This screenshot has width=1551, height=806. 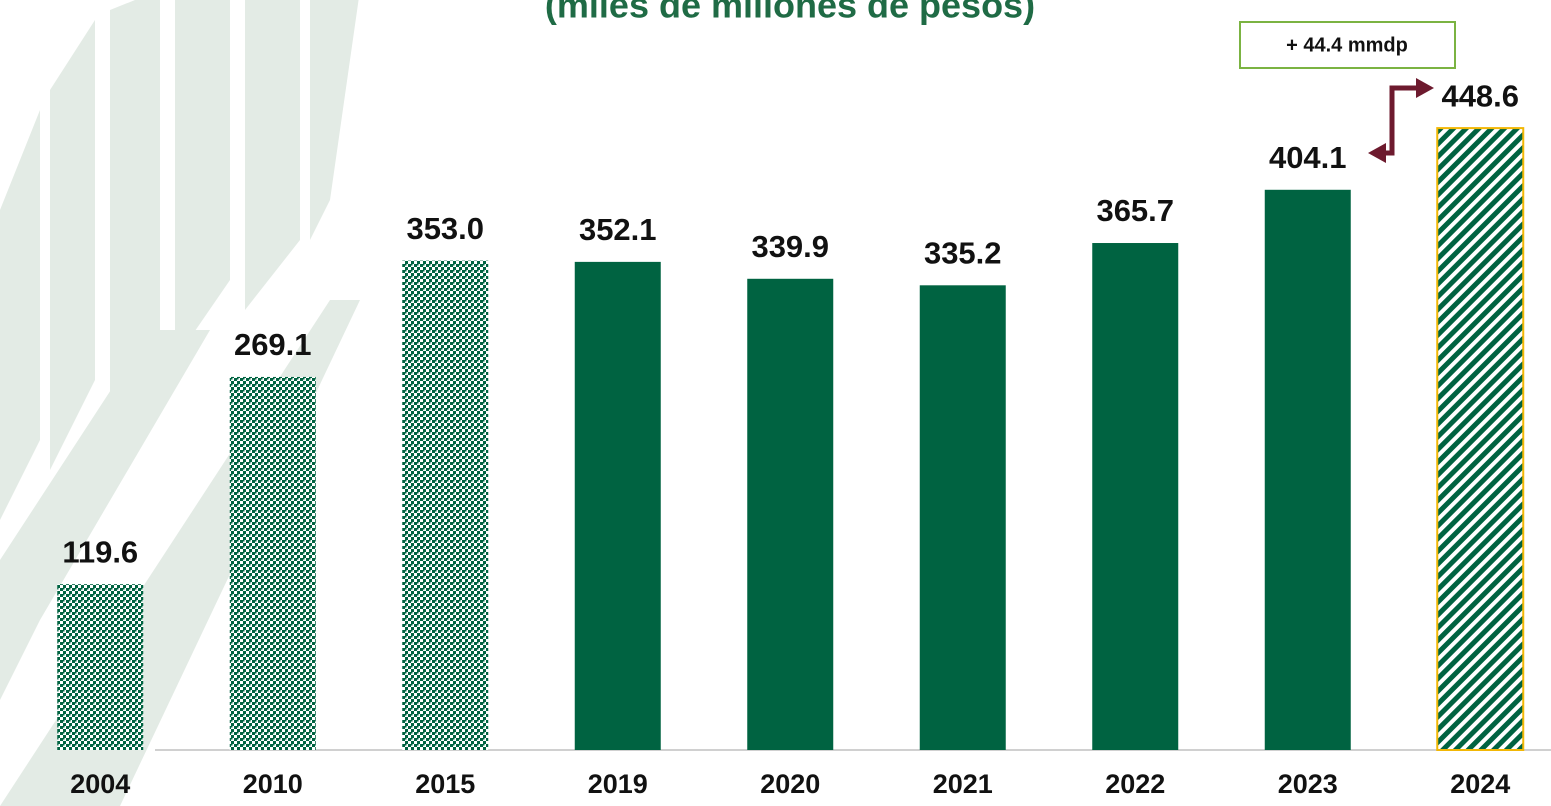 What do you see at coordinates (445, 228) in the screenshot?
I see `data-label: 353.0` at bounding box center [445, 228].